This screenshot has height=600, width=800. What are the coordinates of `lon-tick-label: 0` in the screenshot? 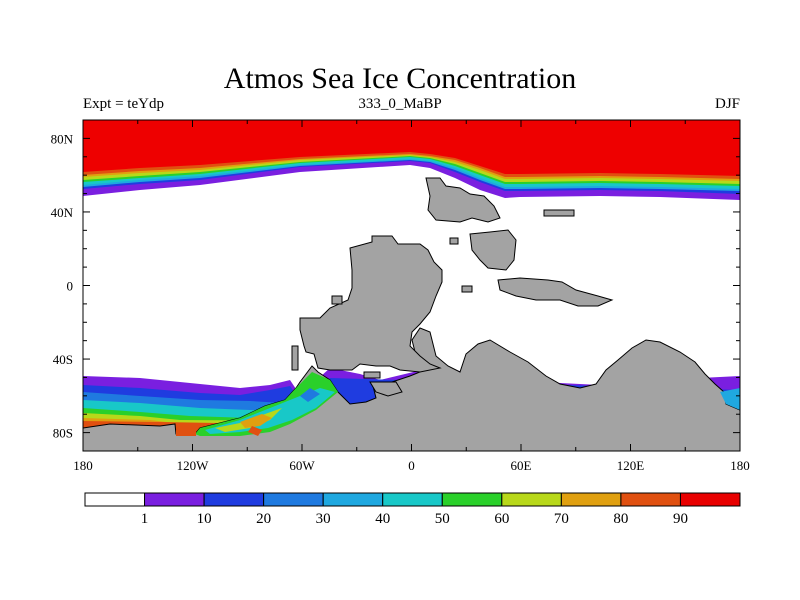 It's located at (411, 465).